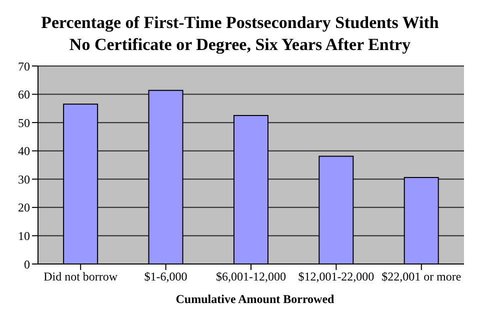 The width and height of the screenshot is (480, 320). Describe the element at coordinates (27, 264) in the screenshot. I see `y-tick-label: 0` at that location.